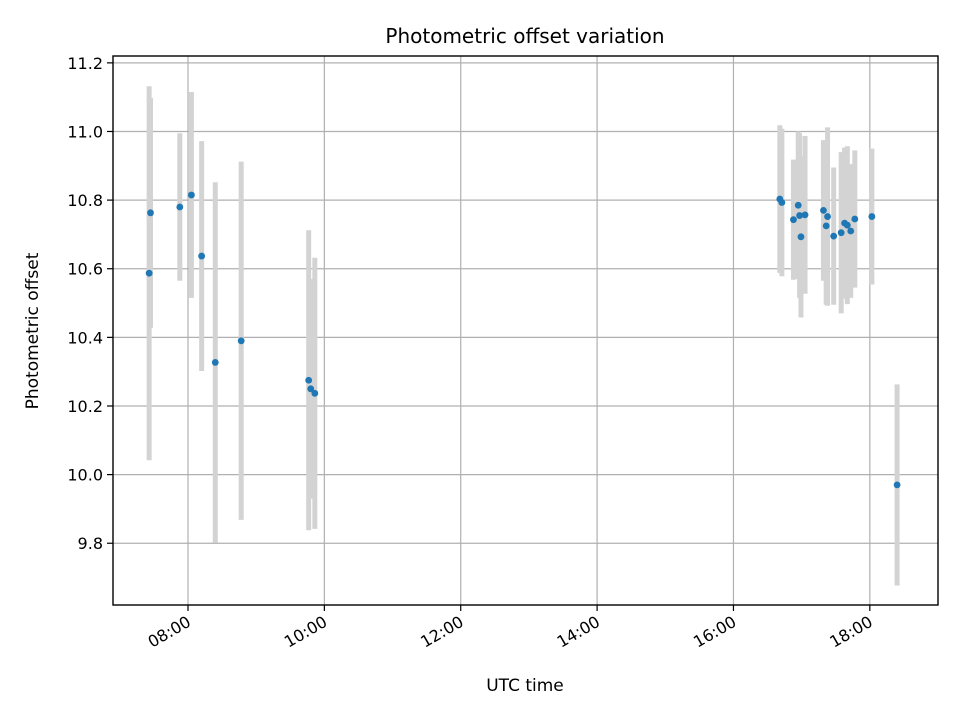  What do you see at coordinates (524, 36) in the screenshot?
I see `chart-title: Photometric offset variation` at bounding box center [524, 36].